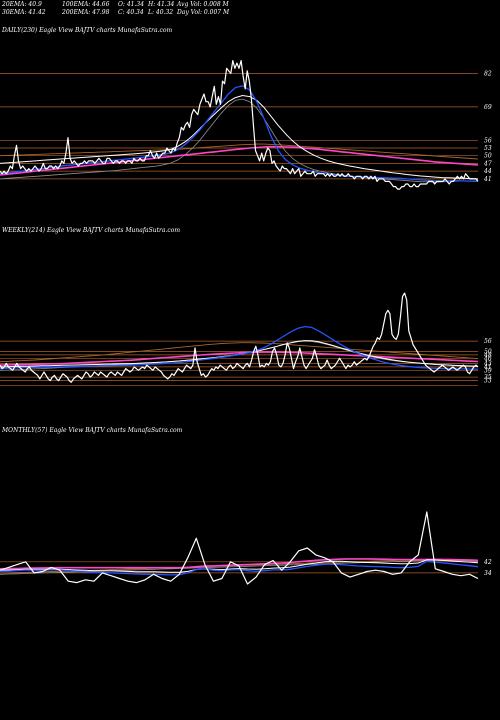  What do you see at coordinates (131, 4) in the screenshot?
I see `open-label: O: 41.34` at bounding box center [131, 4].